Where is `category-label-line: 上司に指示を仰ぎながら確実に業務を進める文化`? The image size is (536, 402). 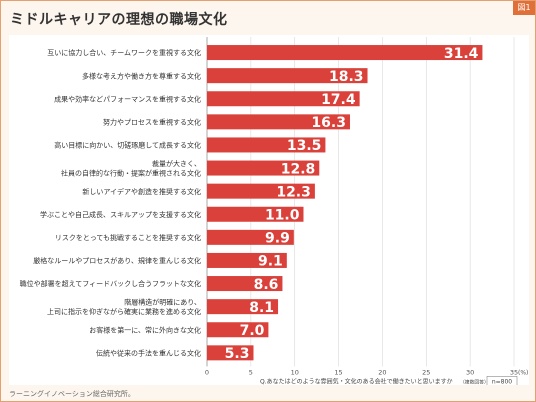 category-label-line: 上司に指示を仰ぎながら確実に業務を進める文化 is located at coordinates (124, 311).